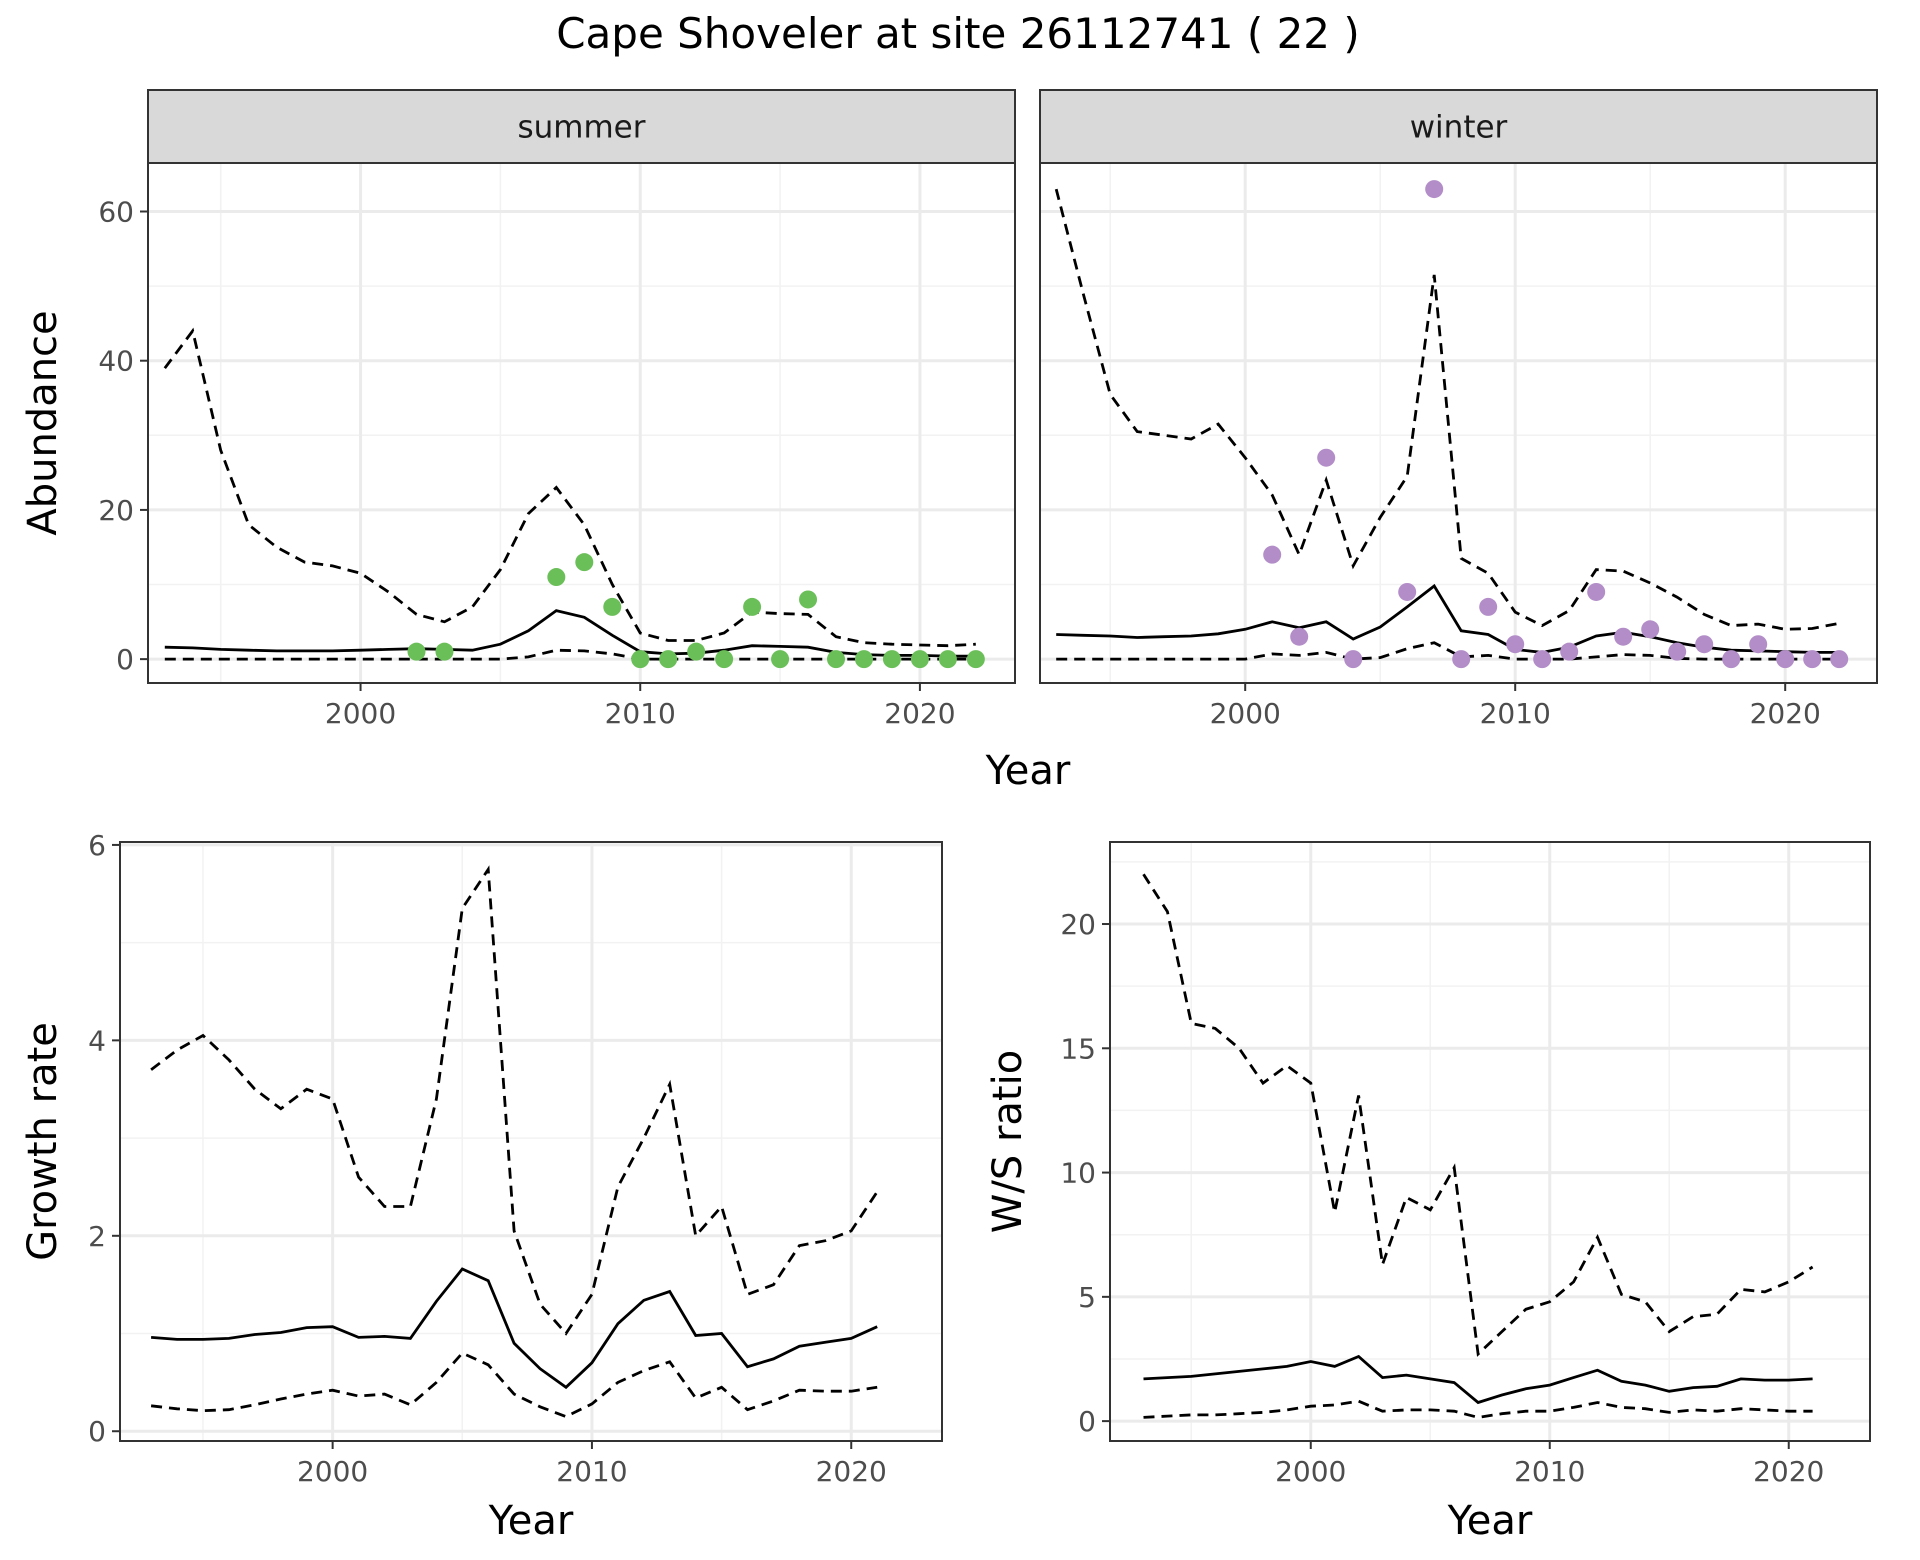 The width and height of the screenshot is (1920, 1560). I want to click on panel-background, so click(1458, 423).